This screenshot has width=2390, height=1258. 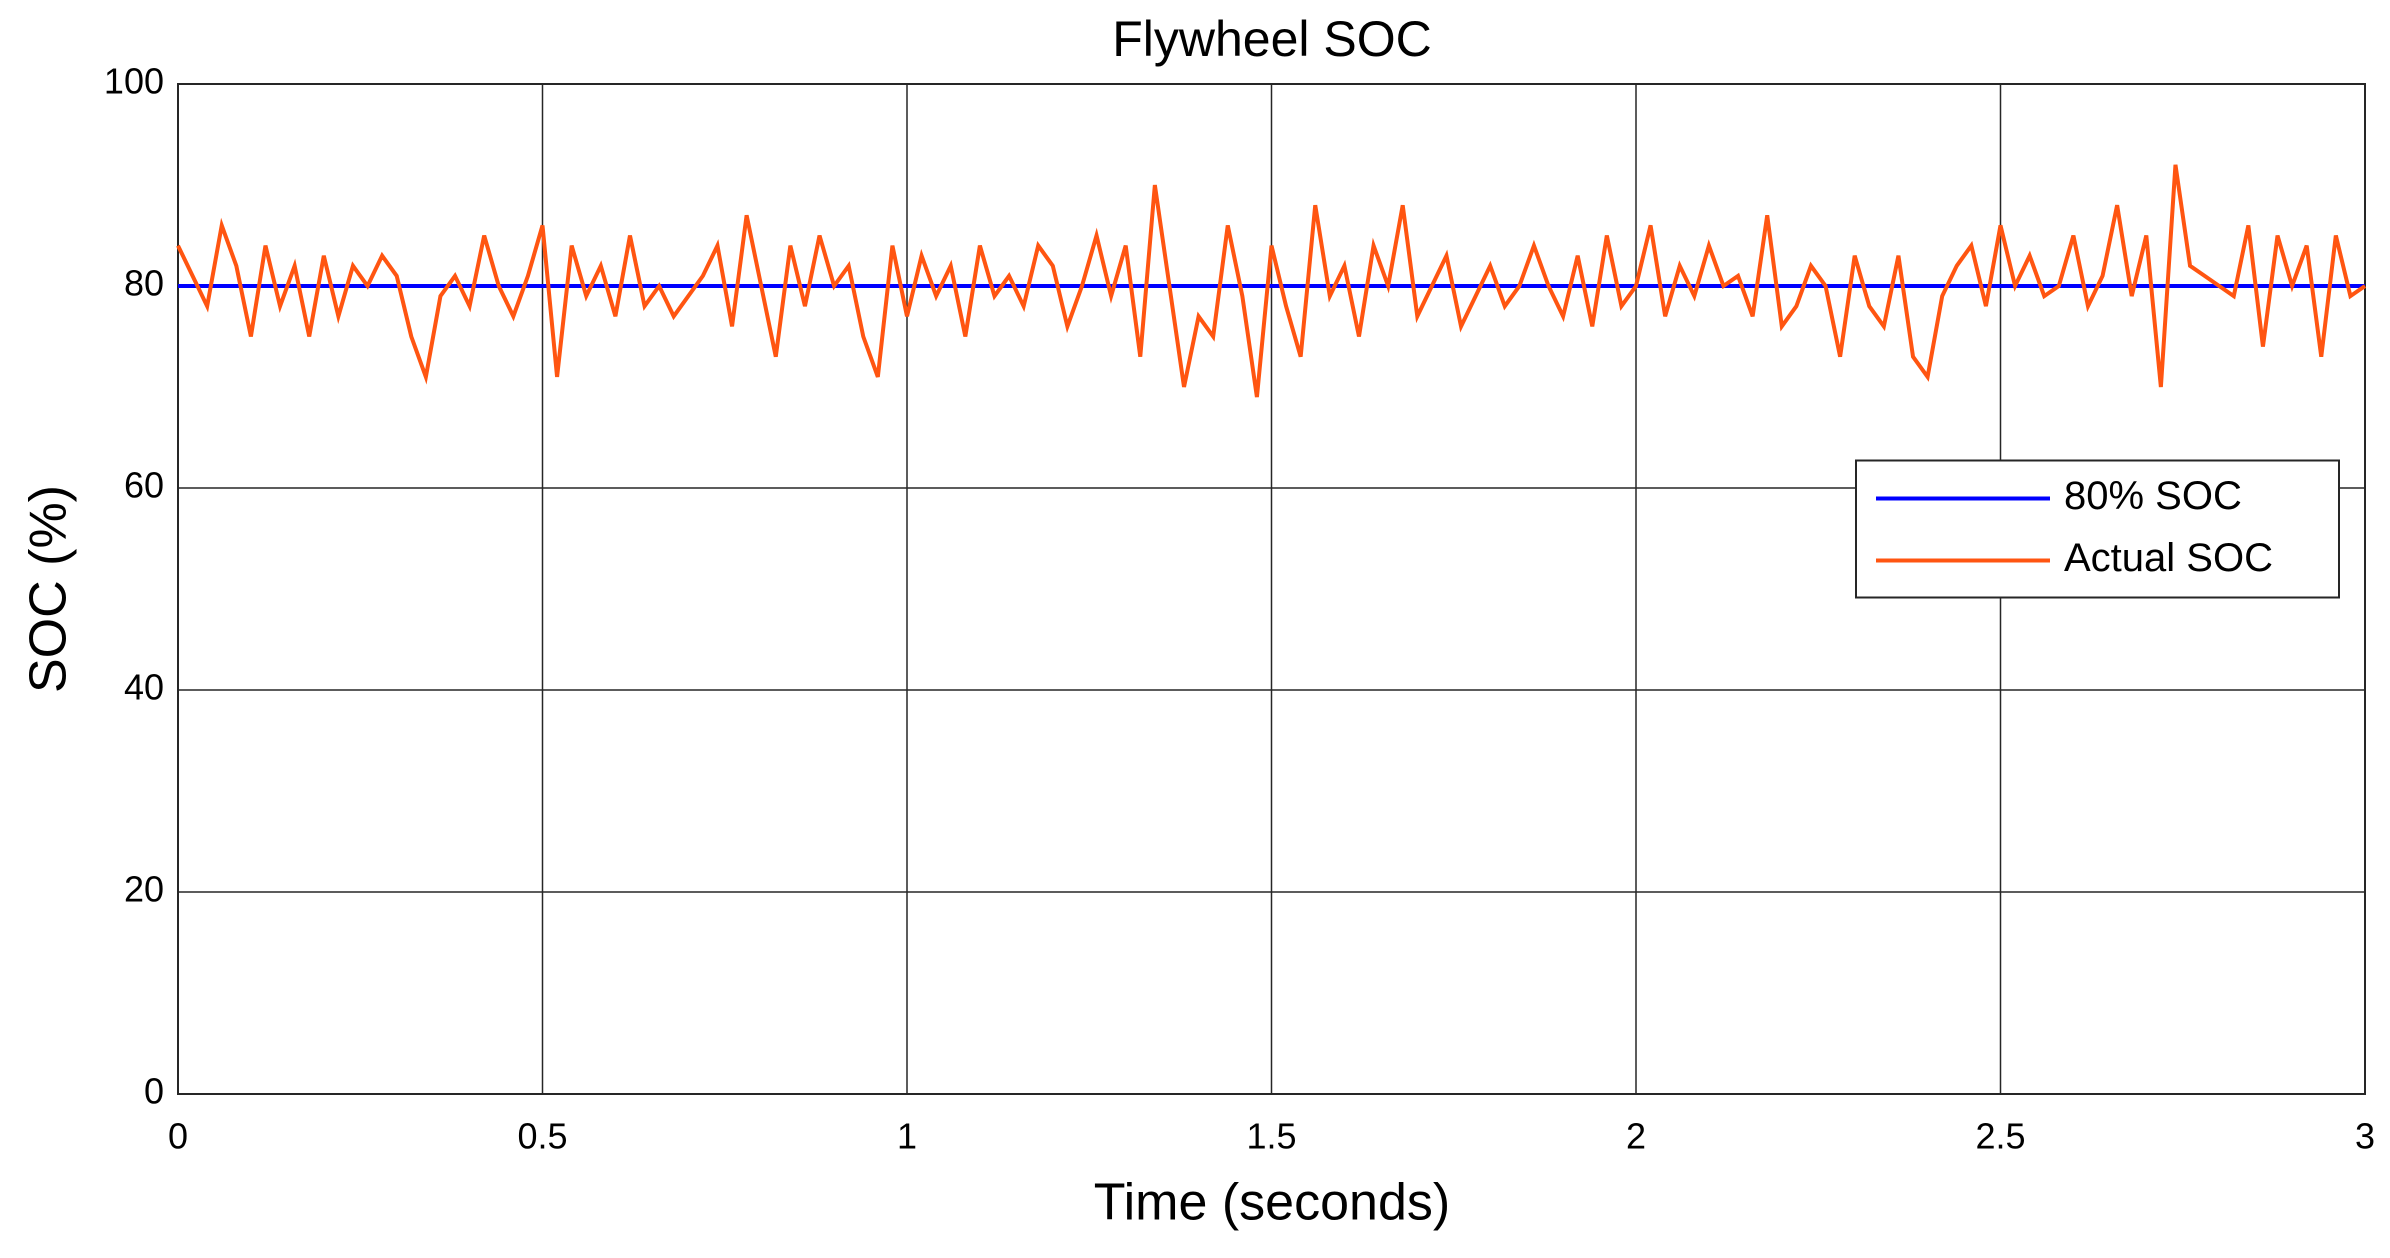 I want to click on x-tick-label: 2, so click(x=1636, y=1136).